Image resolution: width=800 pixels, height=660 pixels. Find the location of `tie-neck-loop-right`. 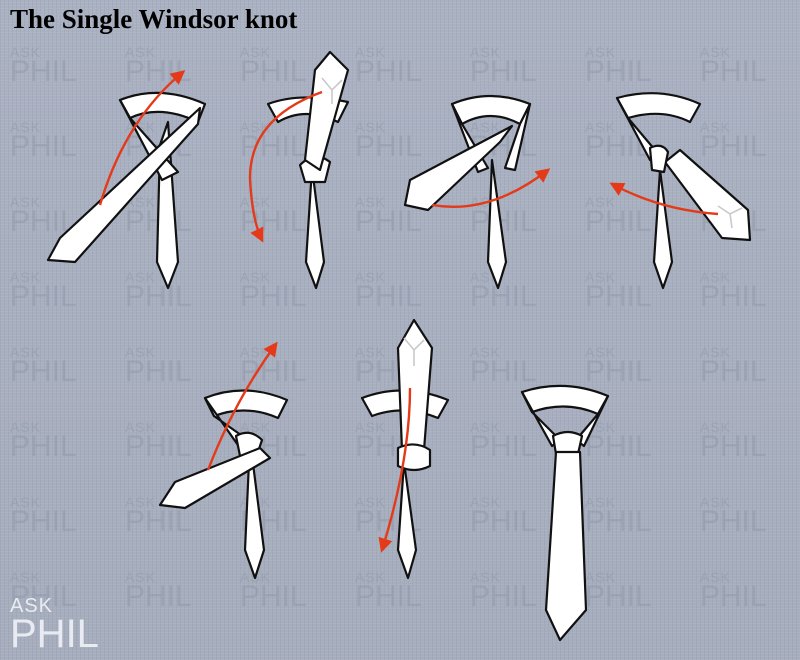

tie-neck-loop-right is located at coordinates (517, 137).